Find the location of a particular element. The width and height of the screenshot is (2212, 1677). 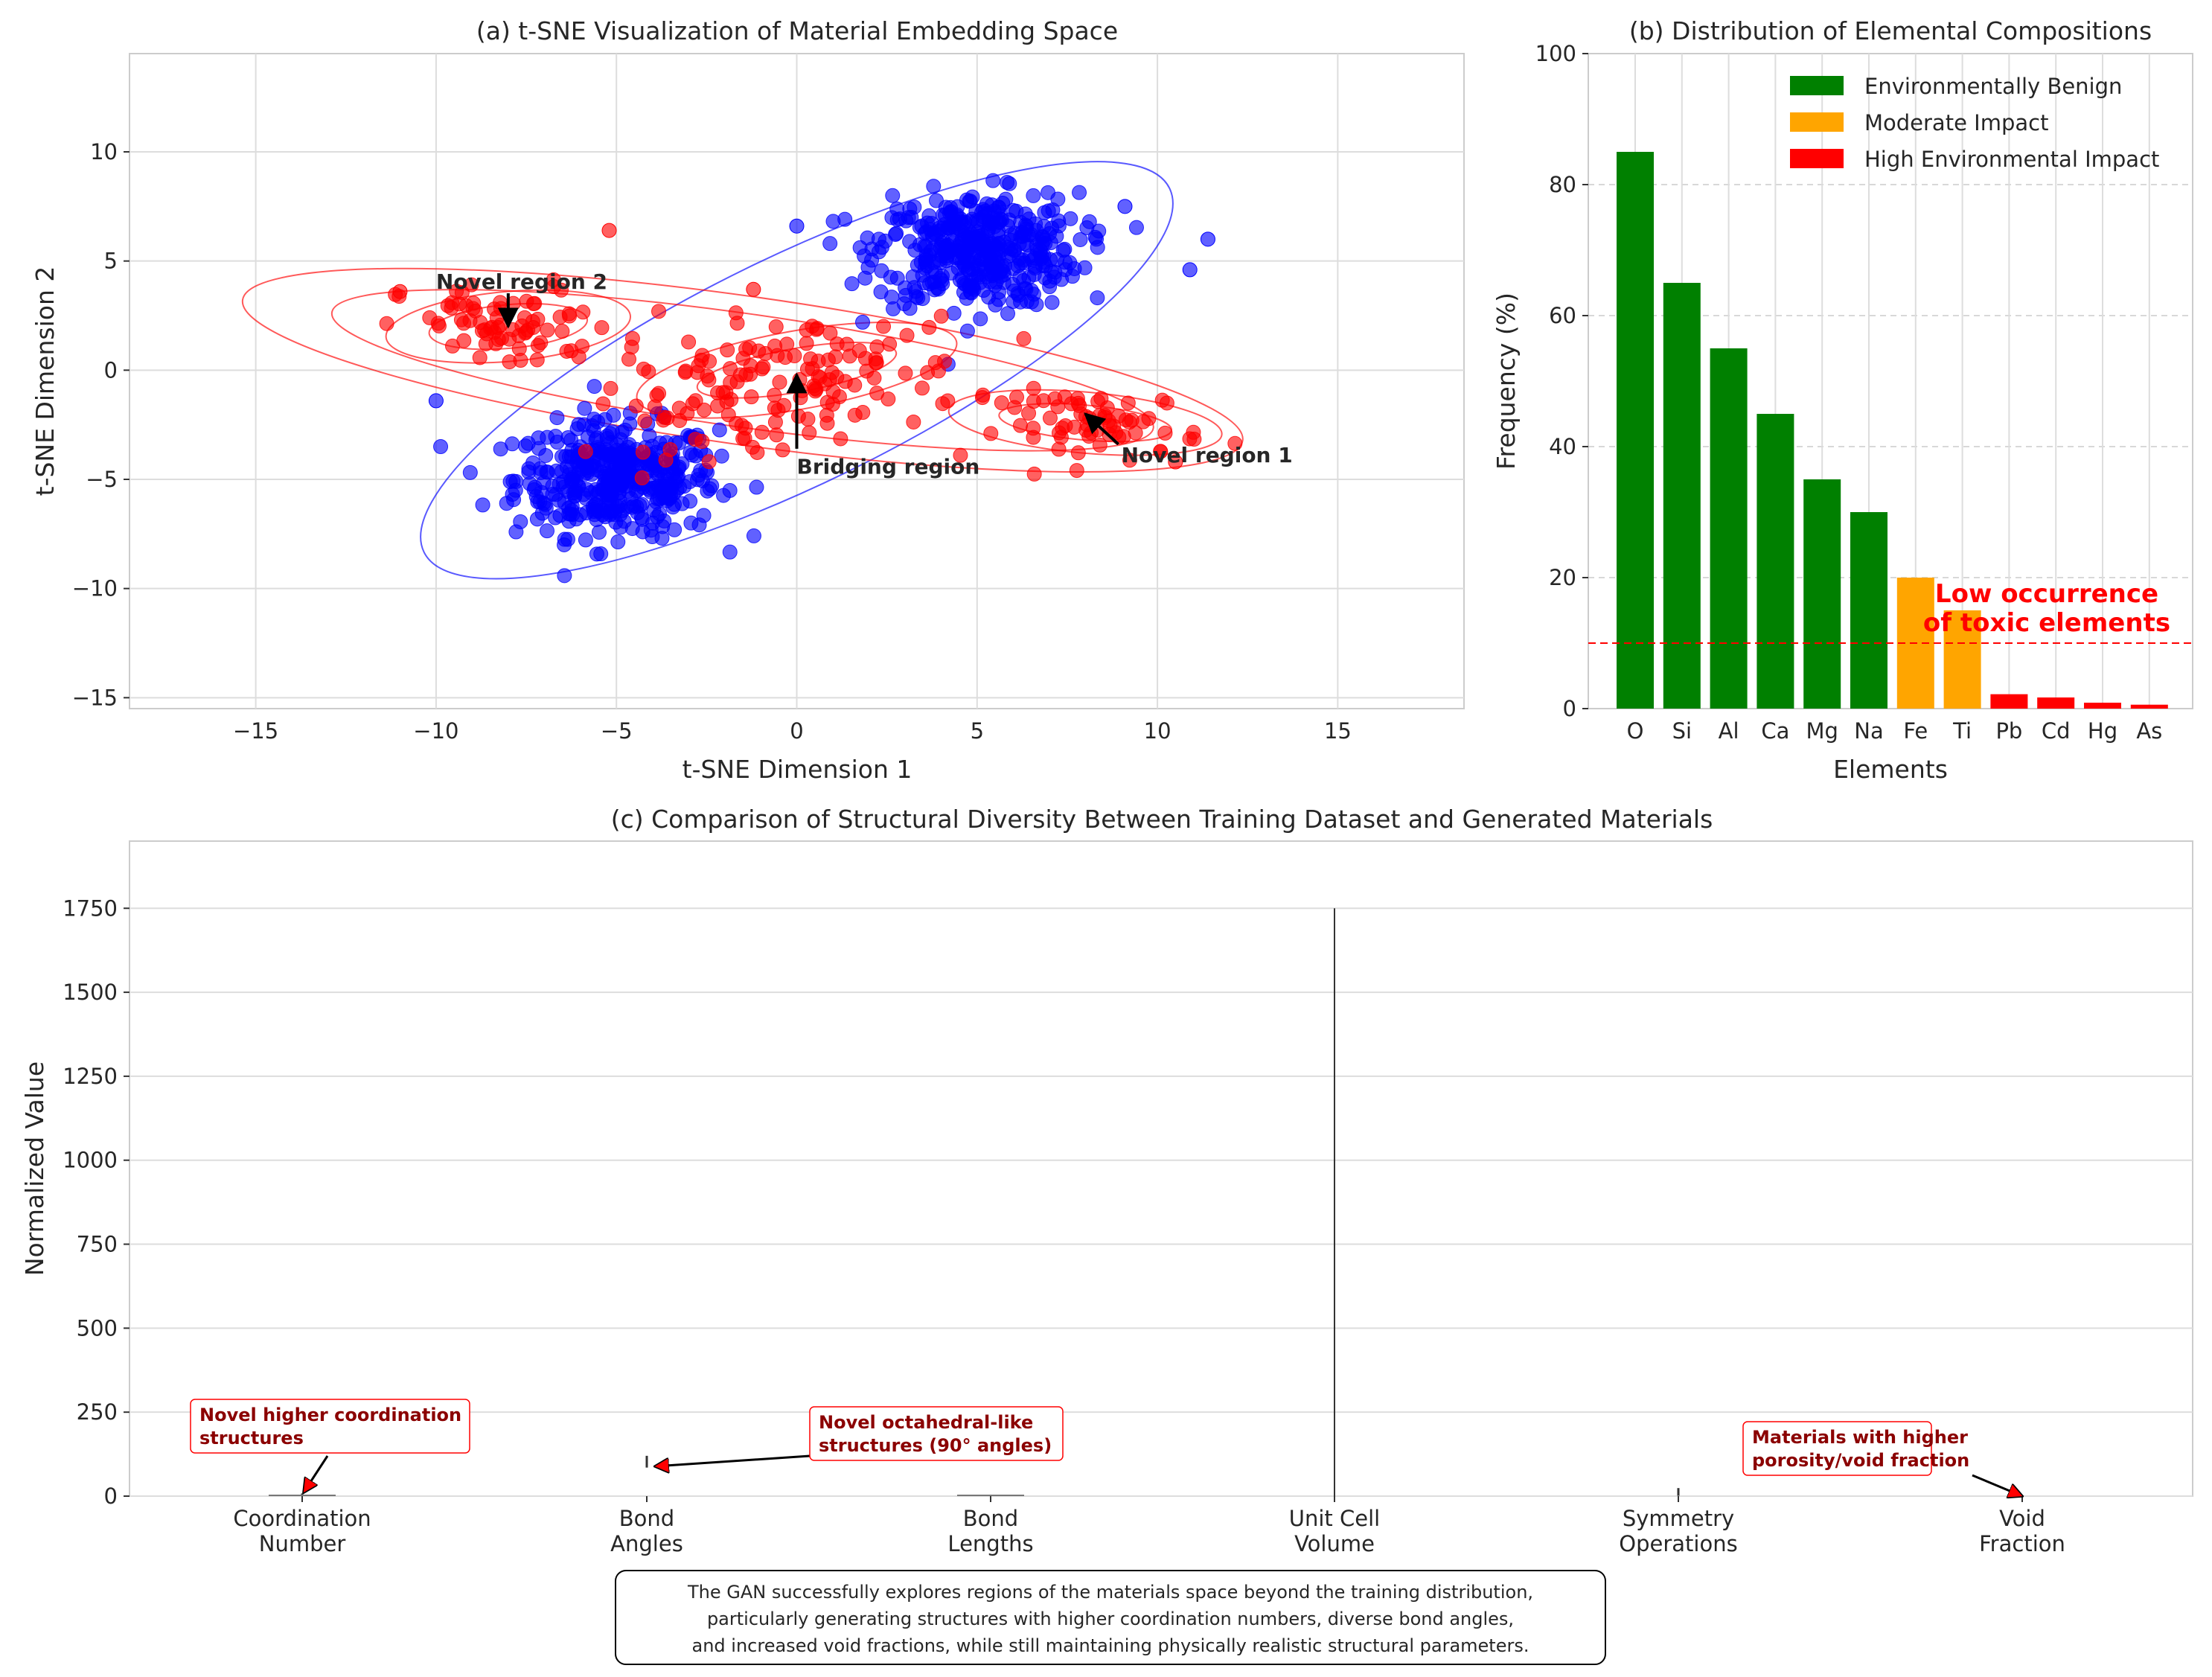

tsne-annotation-arrow is located at coordinates (1102, 429).